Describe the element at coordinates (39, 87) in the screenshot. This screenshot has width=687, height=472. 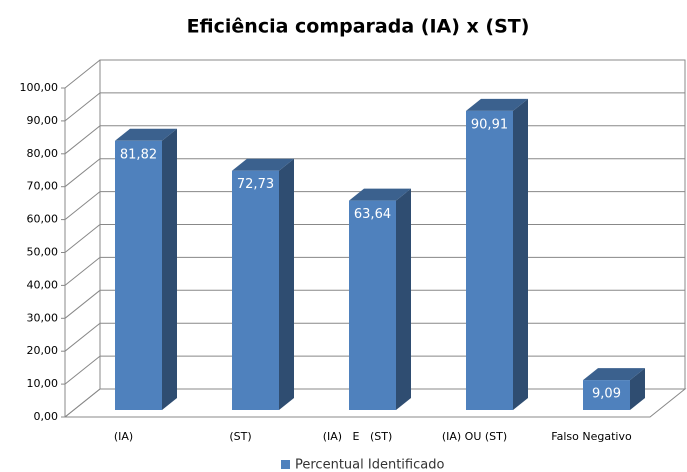
I see `y-tick-label: 100,00` at that location.